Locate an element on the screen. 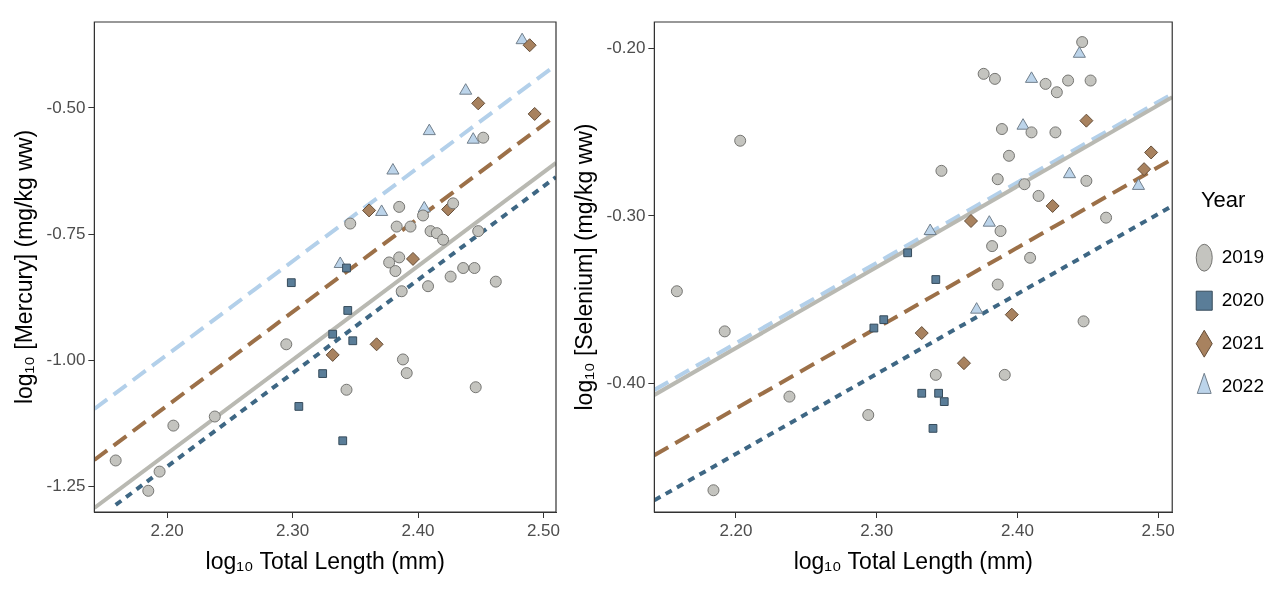 The height and width of the screenshot is (590, 1286). y-axis-title: log₁₀ [Mercury] (mg/kg ww) is located at coordinates (24, 267).